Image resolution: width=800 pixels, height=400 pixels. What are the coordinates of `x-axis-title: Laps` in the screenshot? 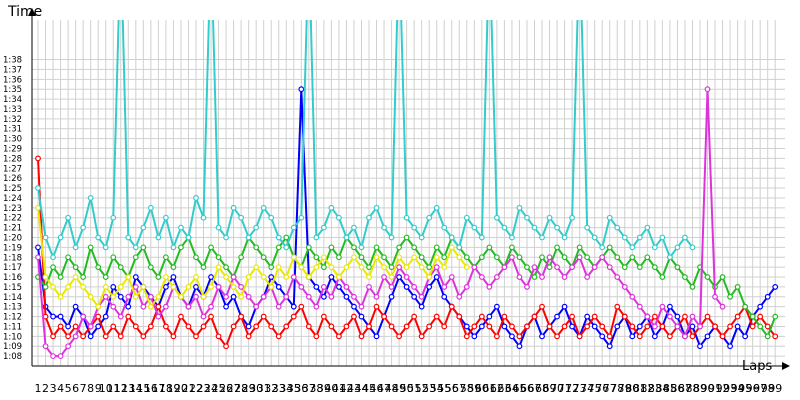 It's located at (757, 366).